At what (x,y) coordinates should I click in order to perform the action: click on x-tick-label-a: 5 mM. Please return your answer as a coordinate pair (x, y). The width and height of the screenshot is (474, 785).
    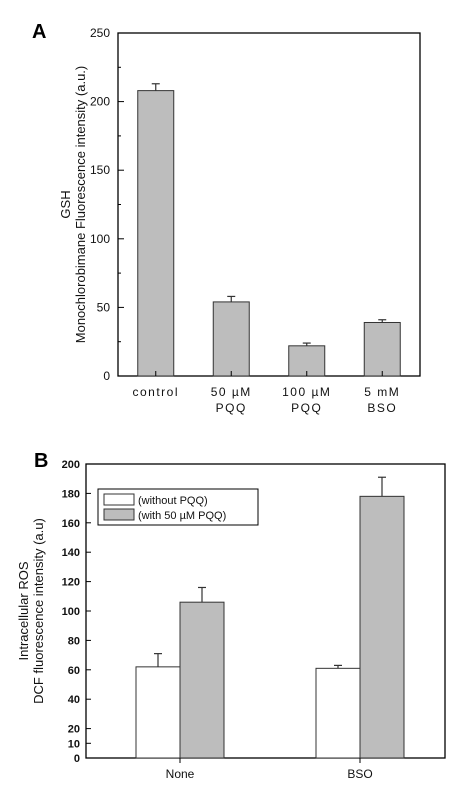
    Looking at the image, I should click on (382, 392).